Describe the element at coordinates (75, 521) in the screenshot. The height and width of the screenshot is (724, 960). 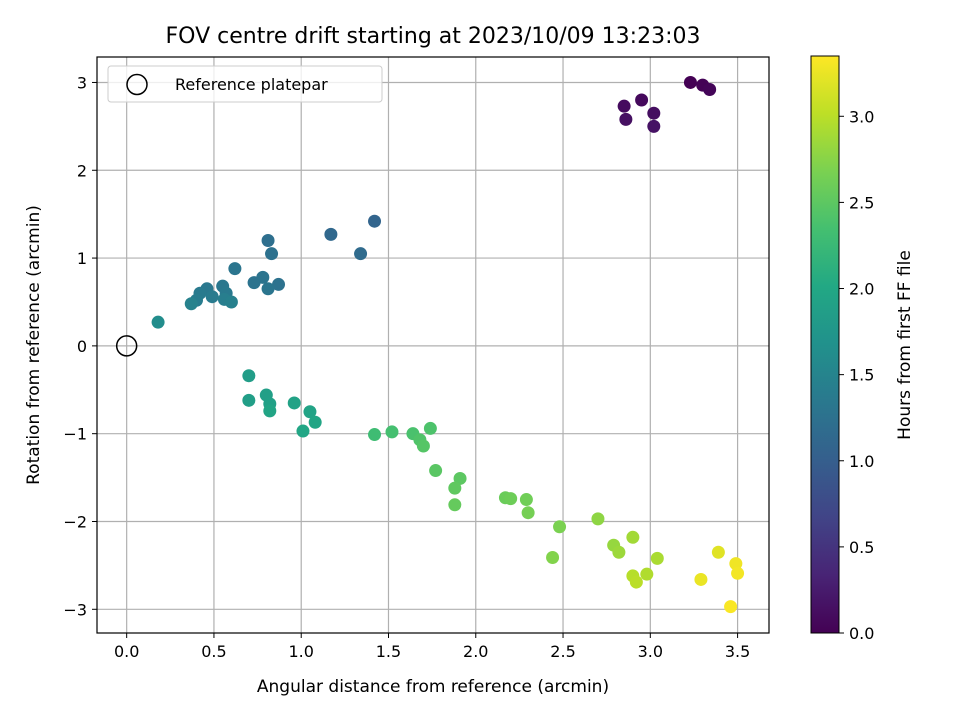
I see `y-tick-label: −2` at that location.